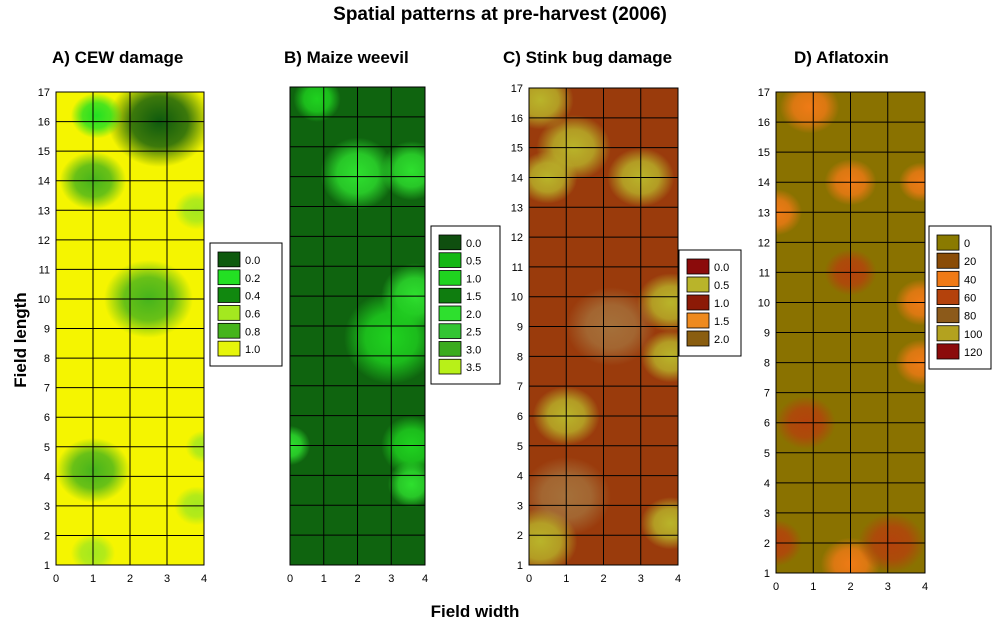 The width and height of the screenshot is (1000, 640). Describe the element at coordinates (118, 57) in the screenshot. I see `panel-a-title: A) CEW damage` at that location.